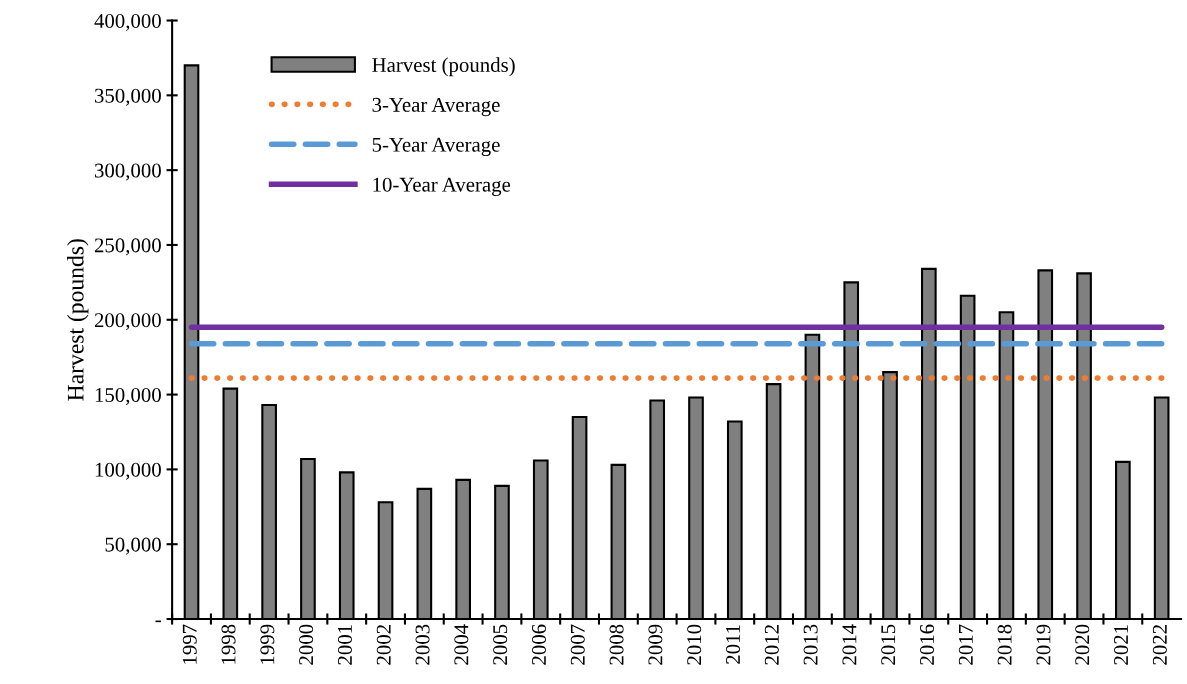  I want to click on x-tick-label: 2000, so click(306, 644).